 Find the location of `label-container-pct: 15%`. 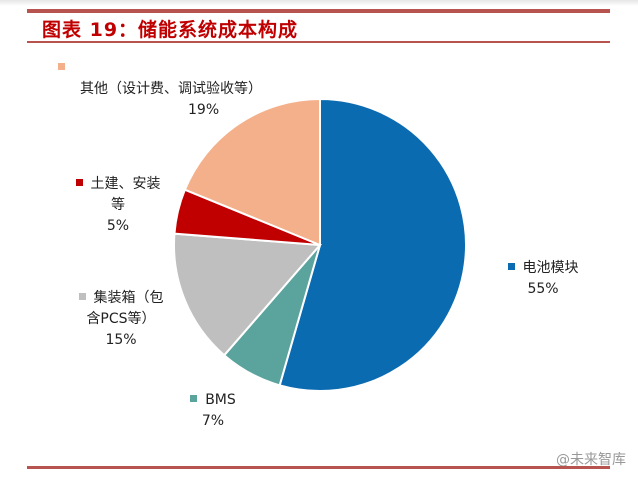

label-container-pct: 15% is located at coordinates (121, 340).